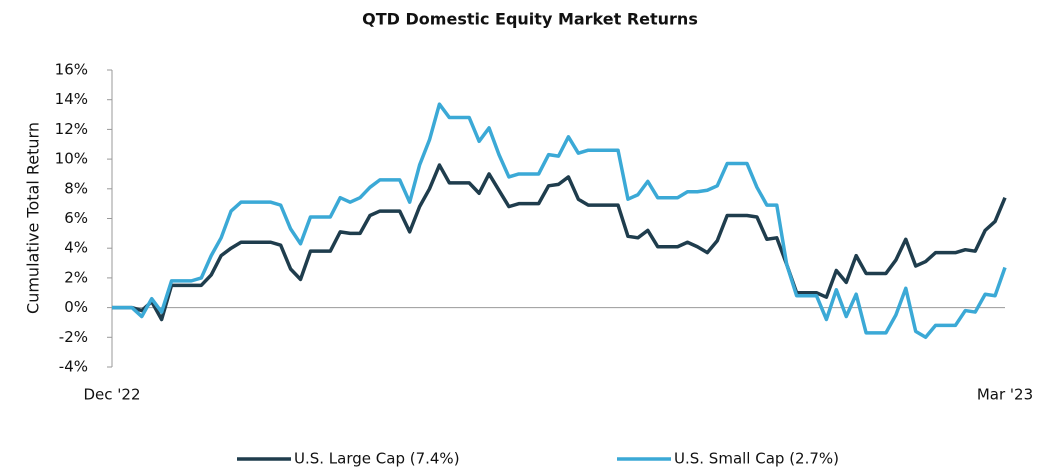  I want to click on y-axis-label: Cumulative Total Return, so click(33, 218).